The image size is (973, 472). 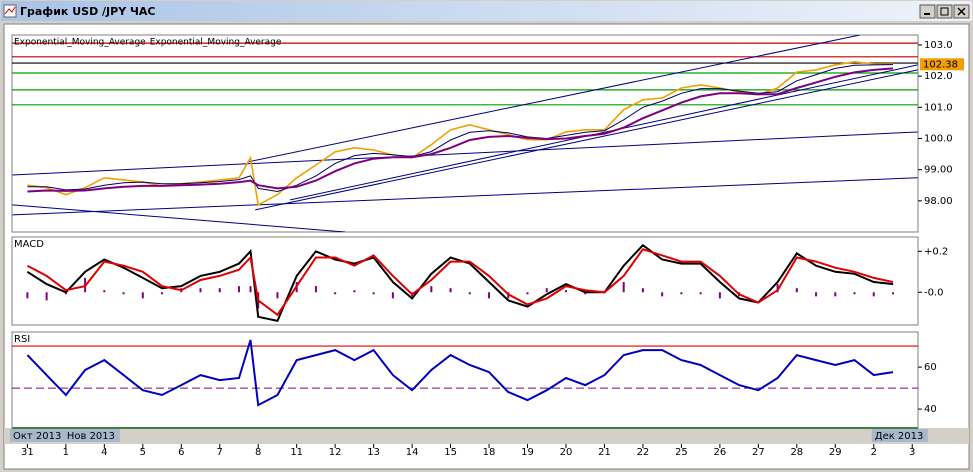 I want to click on x-tick-label: 6, so click(x=181, y=452).